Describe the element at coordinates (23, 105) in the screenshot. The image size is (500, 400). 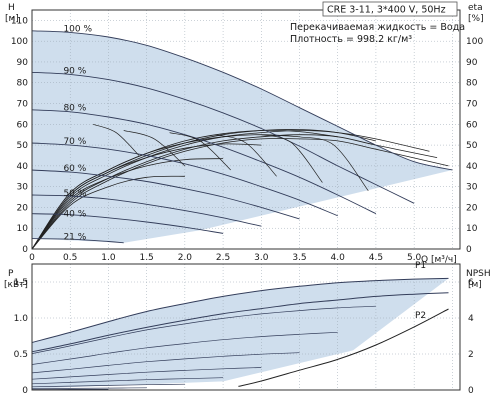
I see `y-tick-label: 70` at that location.